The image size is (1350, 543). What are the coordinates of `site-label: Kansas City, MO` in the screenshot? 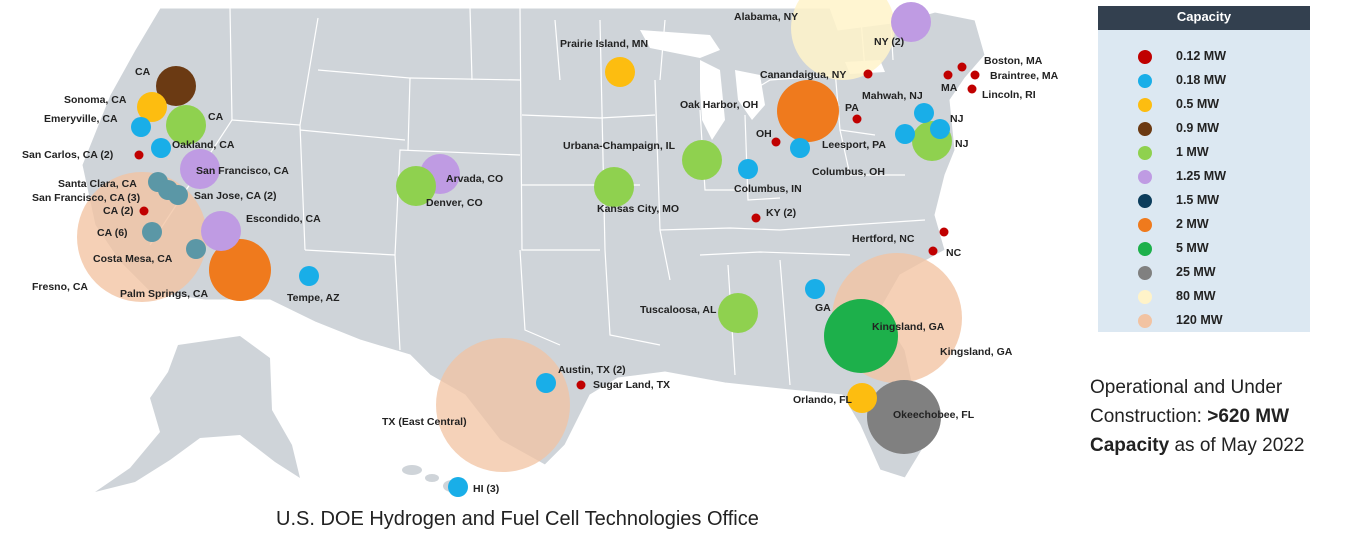 It's located at (638, 209).